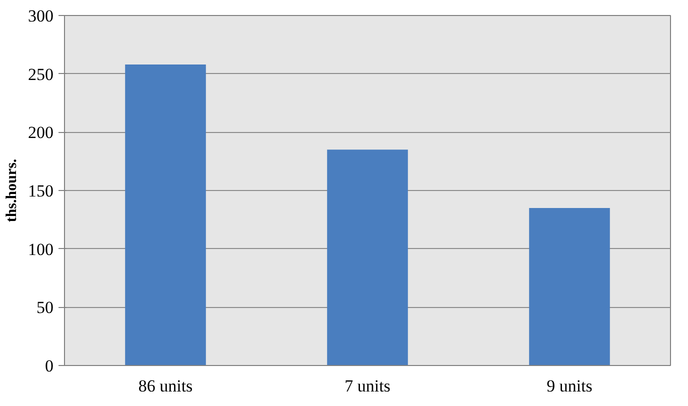 The image size is (688, 406). Describe the element at coordinates (41, 249) in the screenshot. I see `y-tick-label: 100` at that location.